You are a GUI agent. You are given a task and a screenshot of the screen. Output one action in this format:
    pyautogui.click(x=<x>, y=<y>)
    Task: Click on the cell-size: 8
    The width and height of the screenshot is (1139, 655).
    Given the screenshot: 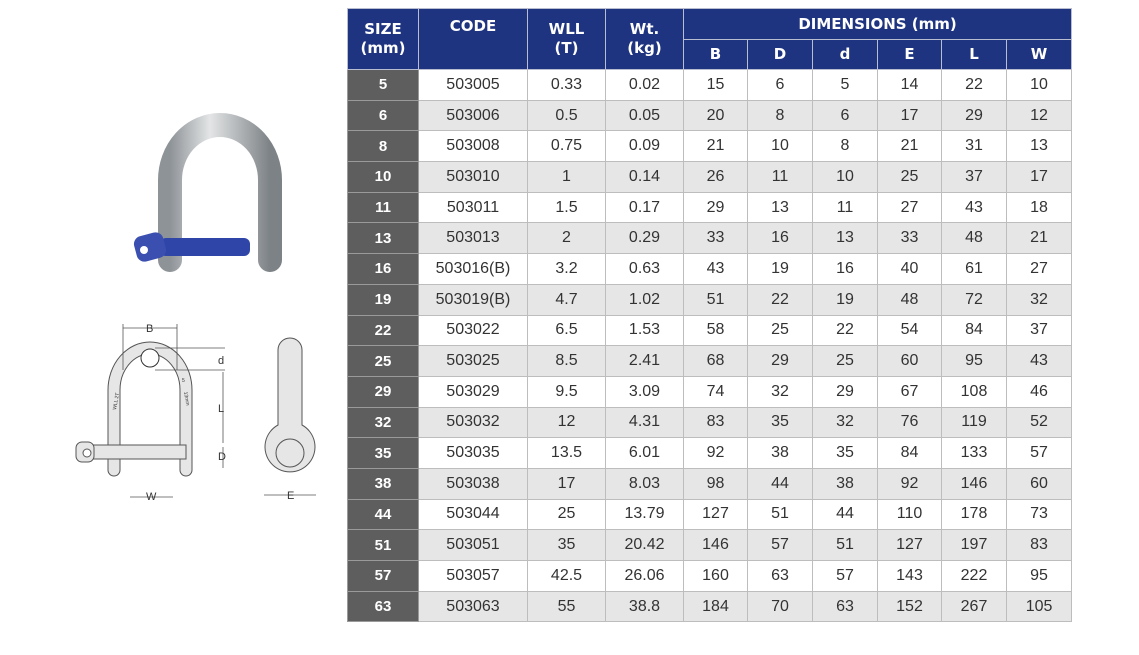 What is the action you would take?
    pyautogui.click(x=383, y=146)
    